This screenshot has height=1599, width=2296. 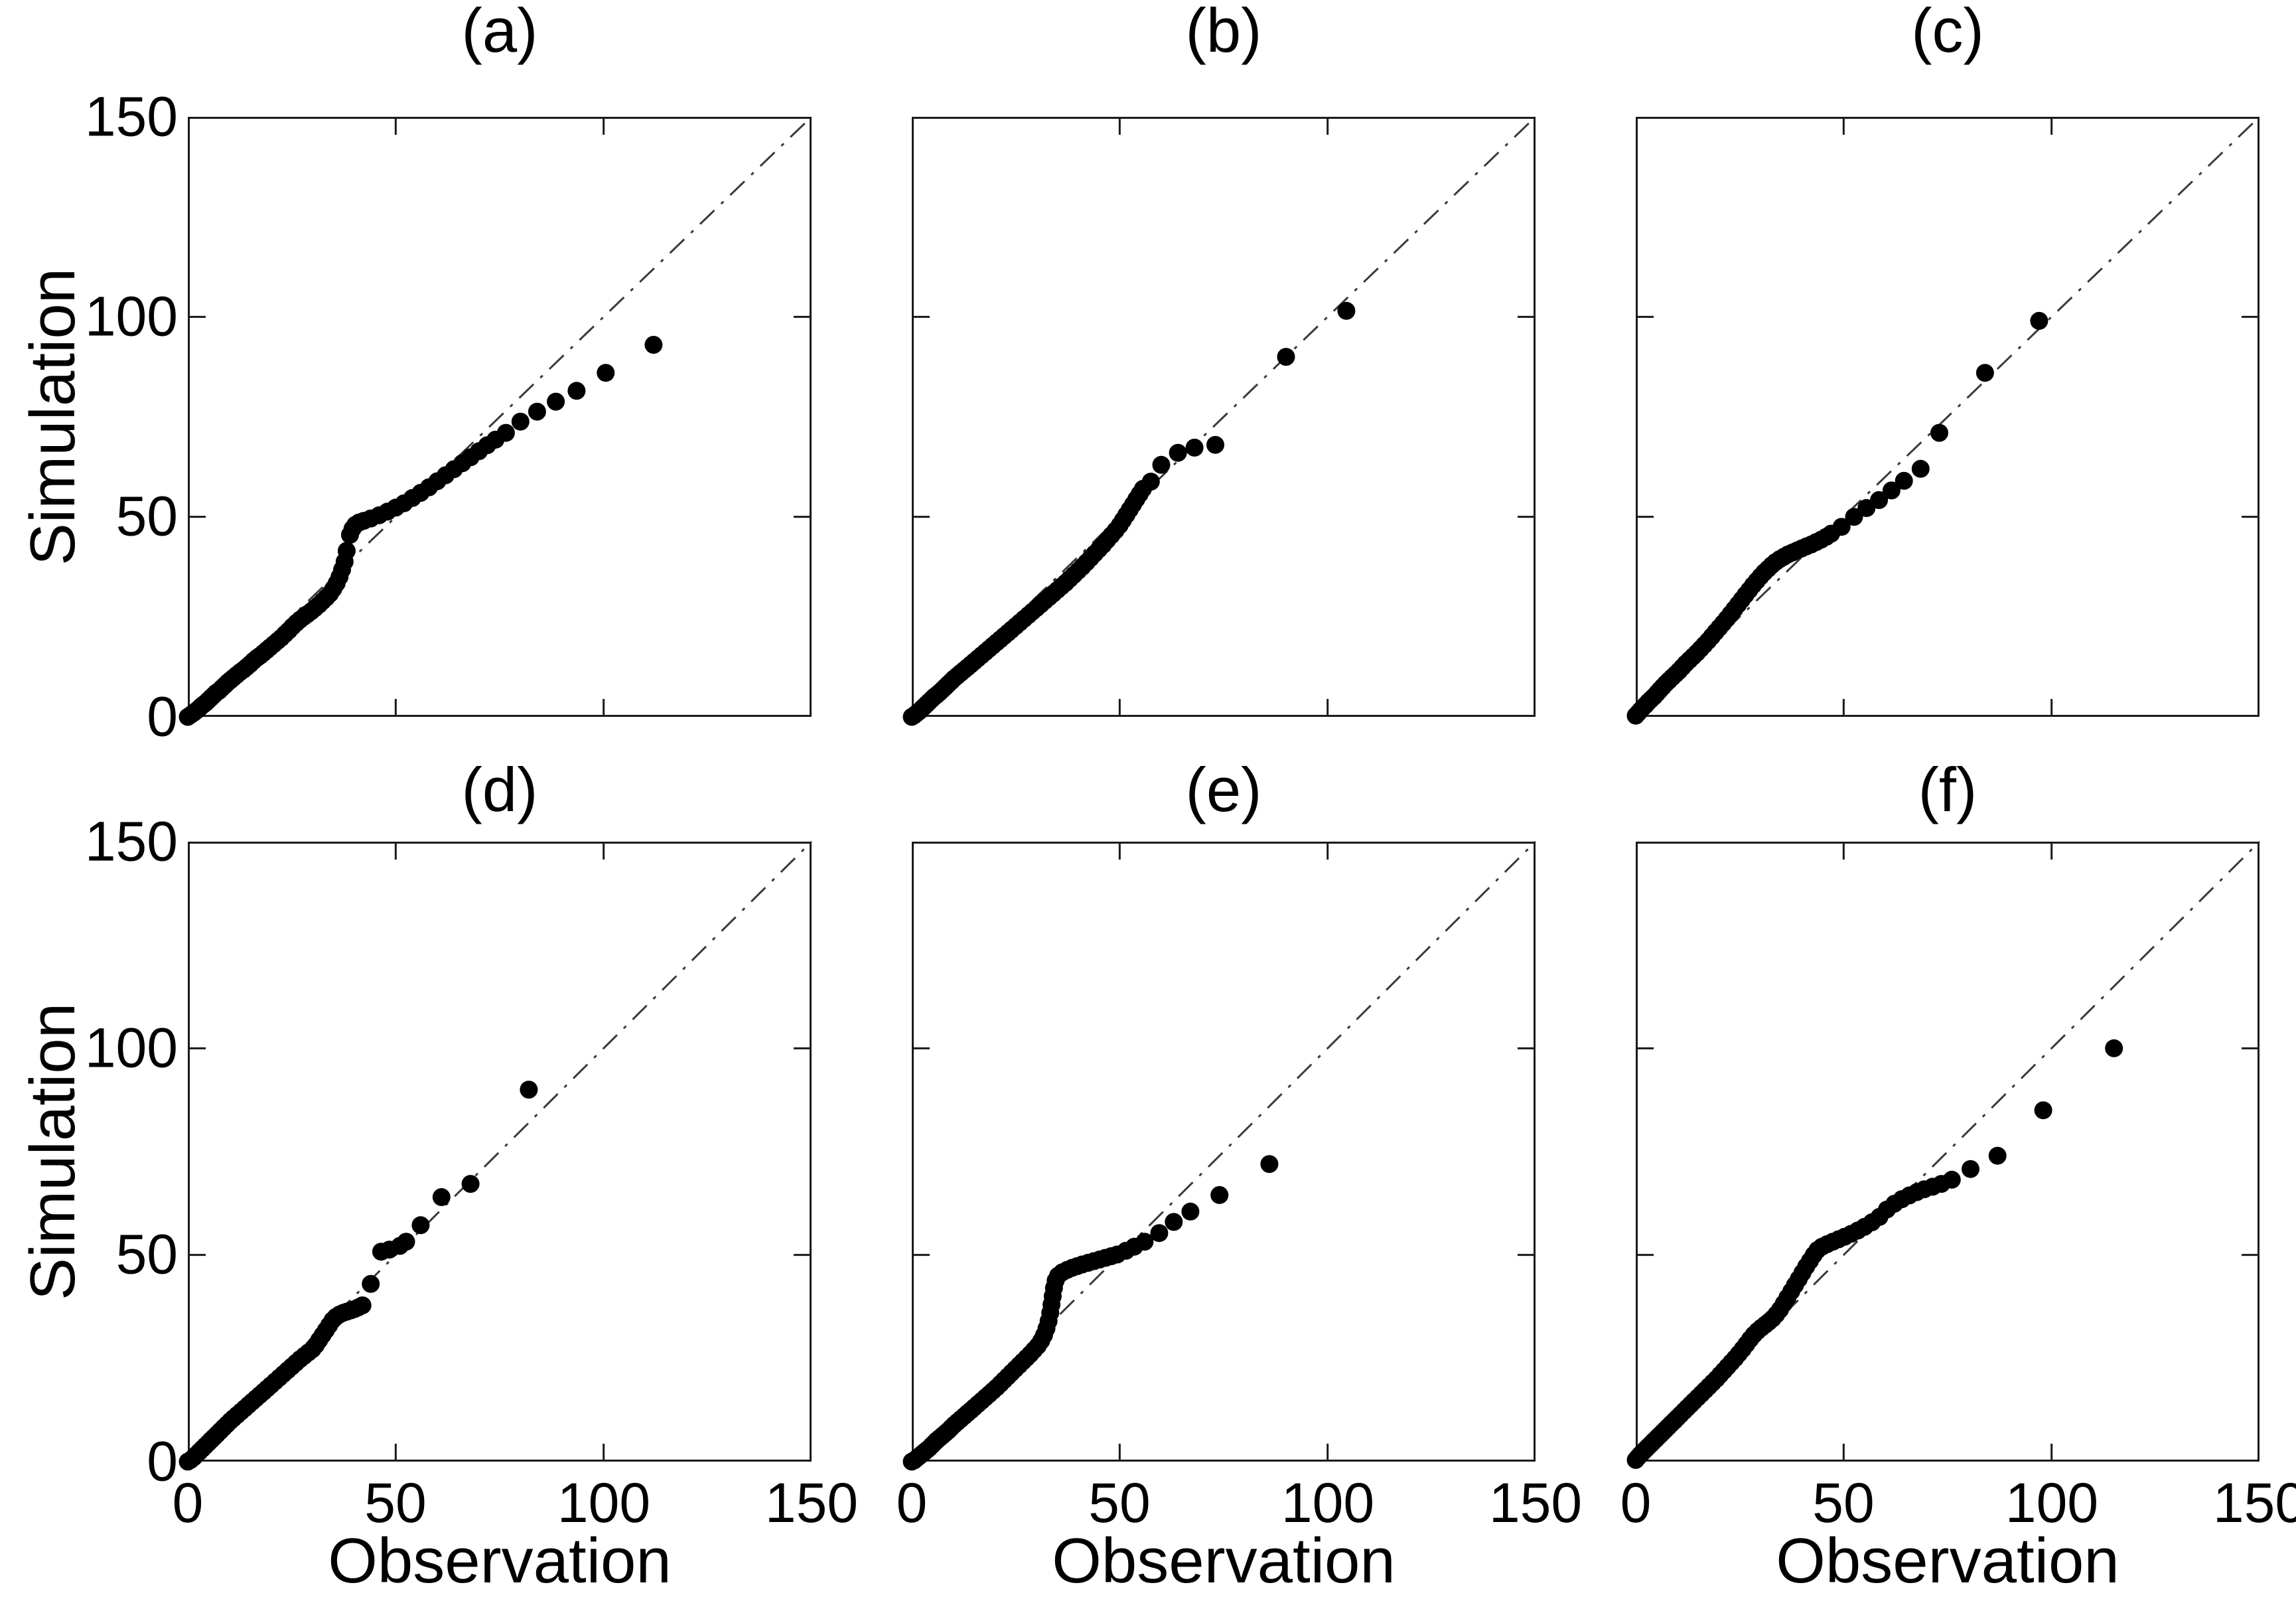 I want to click on xtick-f-100: 100, so click(x=2052, y=1503).